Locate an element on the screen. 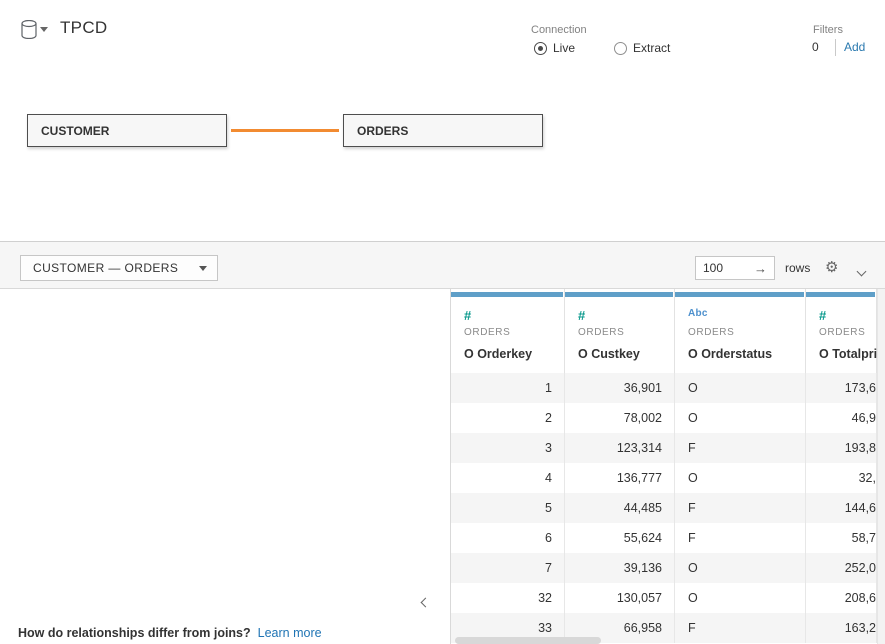 The image size is (885, 644). relationship-selector-dropdown: CUSTOMER — ORDERS is located at coordinates (119, 268).